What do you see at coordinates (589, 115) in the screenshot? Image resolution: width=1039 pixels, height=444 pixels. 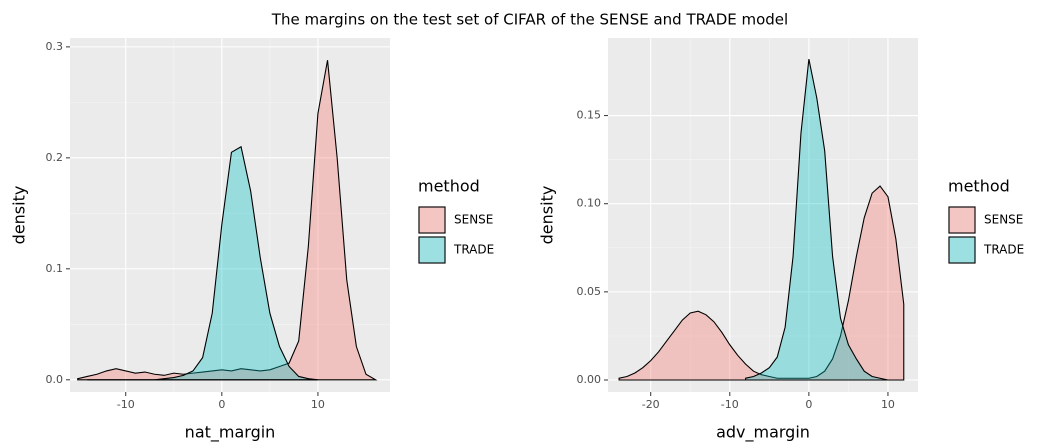 I see `y-tick-label: 0.15` at bounding box center [589, 115].